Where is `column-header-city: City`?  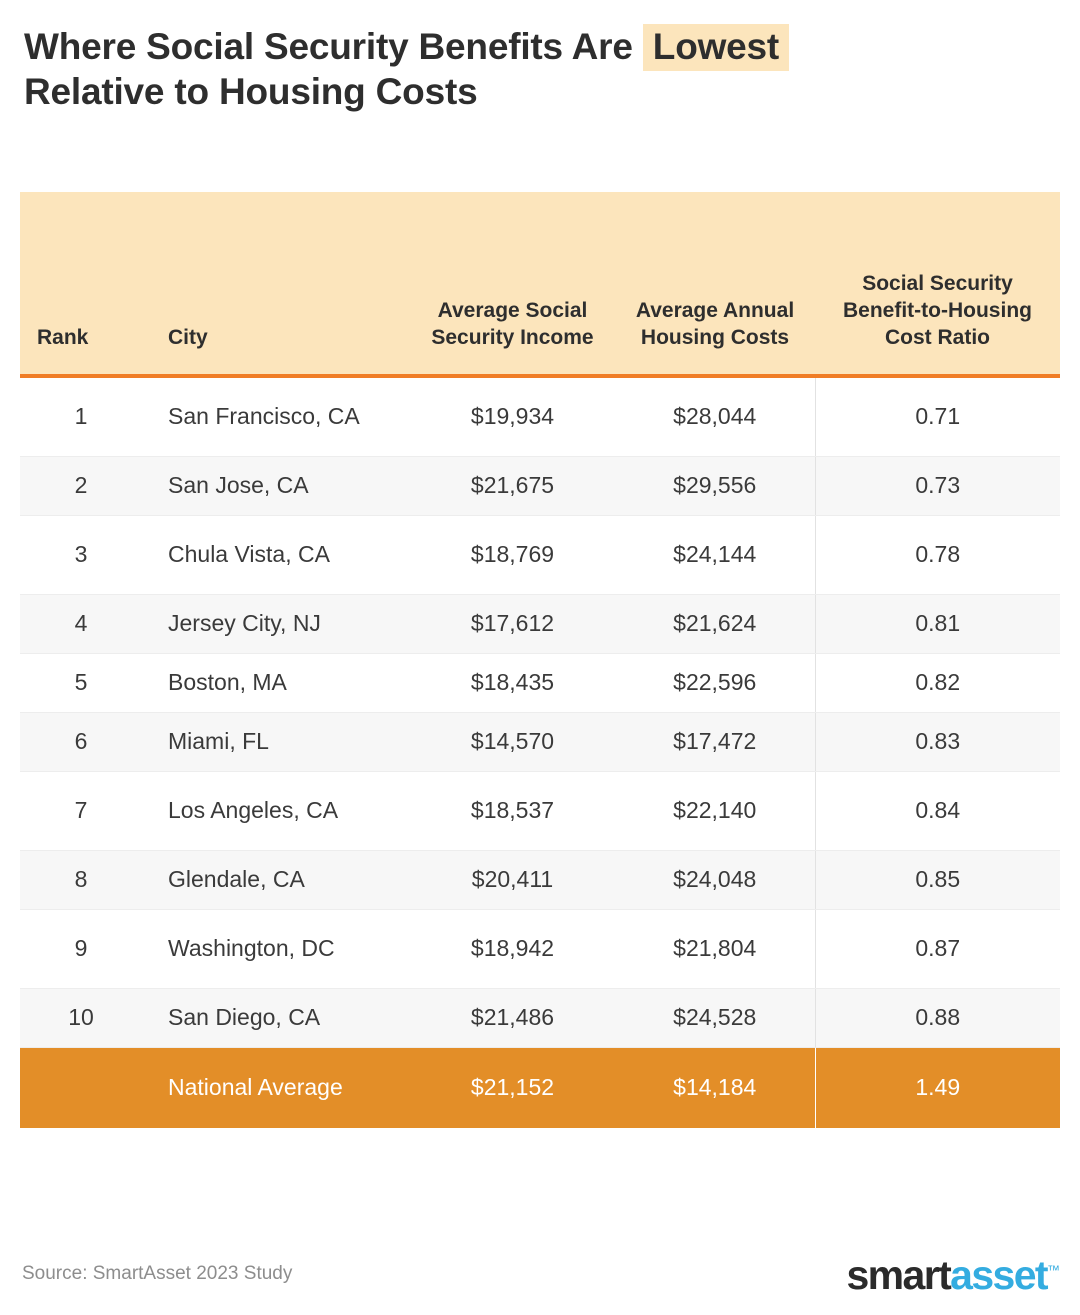
column-header-city: City is located at coordinates (280, 283).